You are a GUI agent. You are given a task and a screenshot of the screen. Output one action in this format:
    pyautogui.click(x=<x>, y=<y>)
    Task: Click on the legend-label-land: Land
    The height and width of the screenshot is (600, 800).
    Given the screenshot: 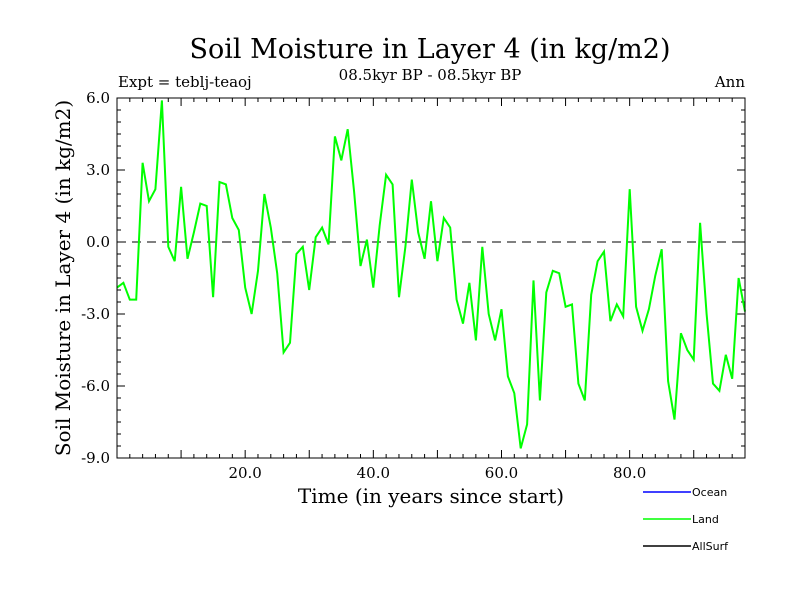 What is the action you would take?
    pyautogui.click(x=705, y=519)
    